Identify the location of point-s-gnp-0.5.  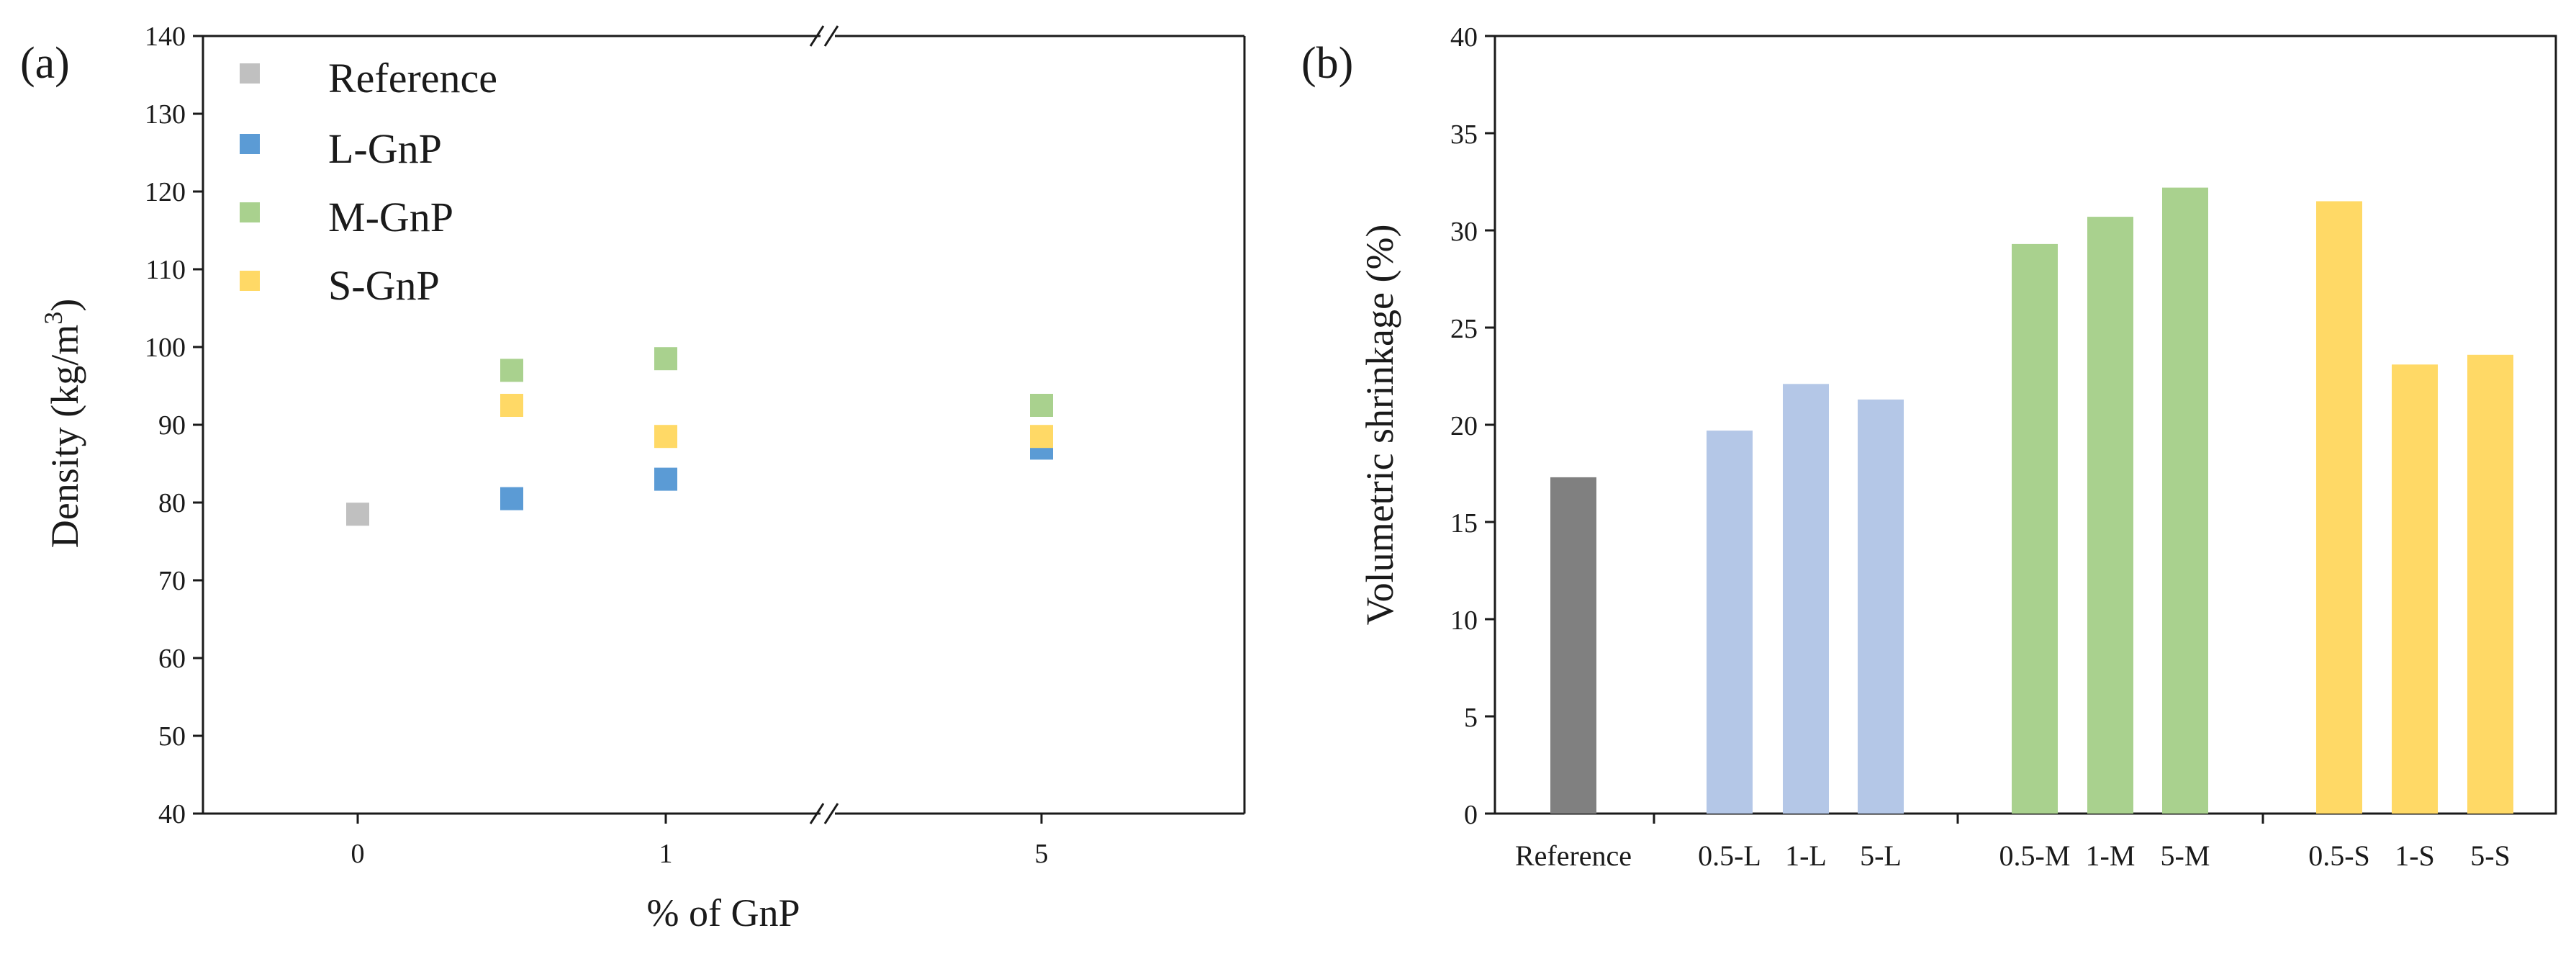
(512, 406).